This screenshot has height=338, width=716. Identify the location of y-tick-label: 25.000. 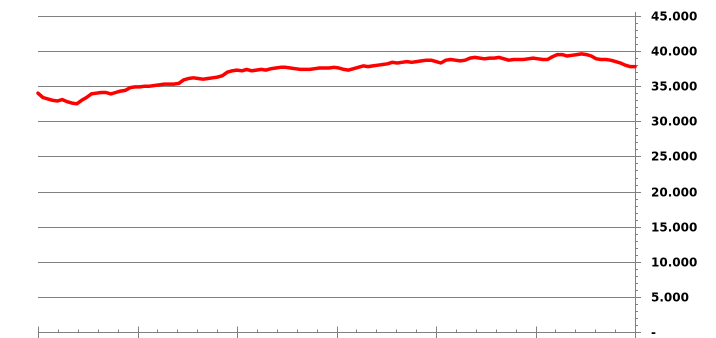
(674, 157).